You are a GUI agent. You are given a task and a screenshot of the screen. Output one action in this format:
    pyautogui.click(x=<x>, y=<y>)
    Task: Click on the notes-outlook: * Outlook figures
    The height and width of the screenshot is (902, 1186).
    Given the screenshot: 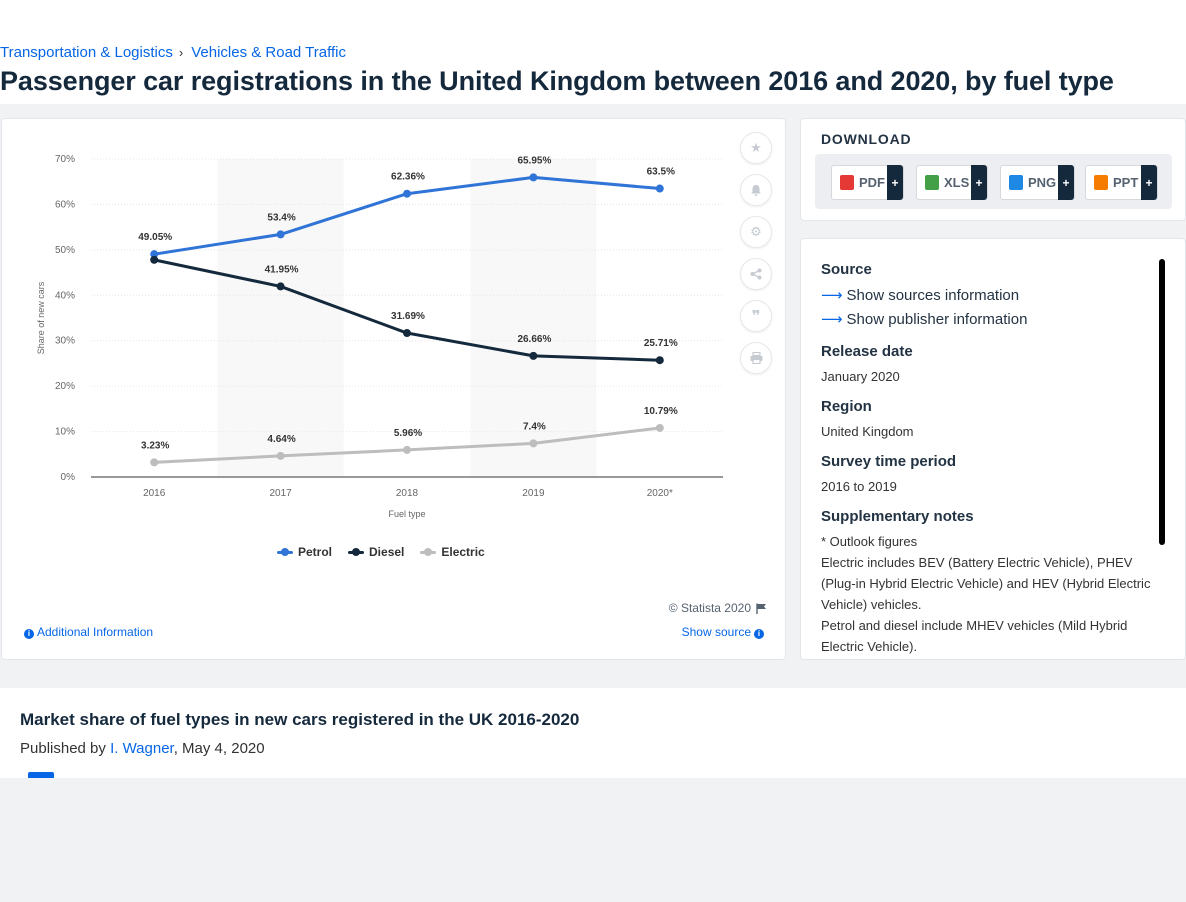 What is the action you would take?
    pyautogui.click(x=869, y=541)
    